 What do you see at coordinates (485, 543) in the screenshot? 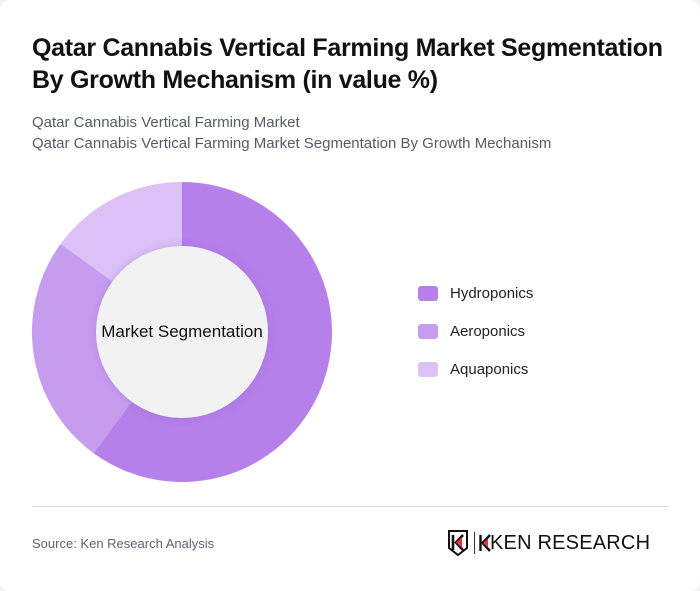
I see `ken-k-icon` at bounding box center [485, 543].